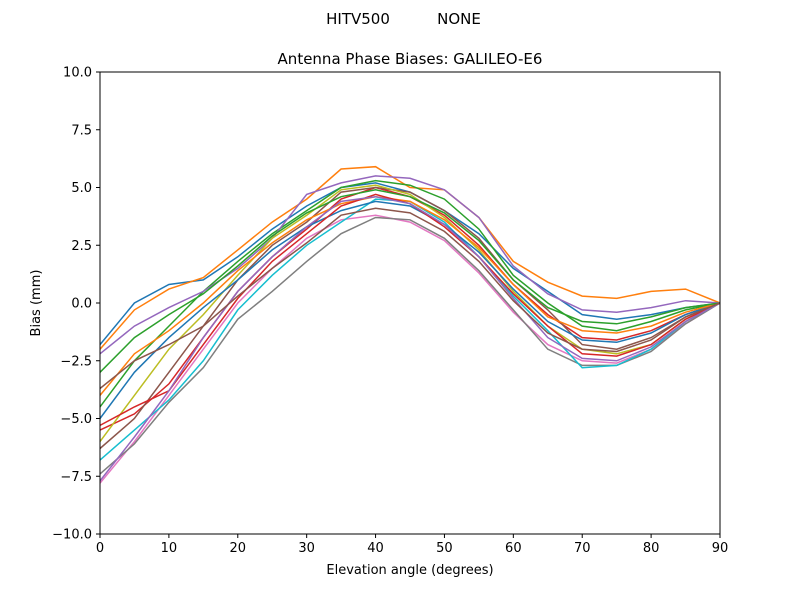  I want to click on y-axis: −10.0 −7.5 −5.0 −2.5 0.0 2.5 5.0 7.5 10.0, so click(76, 304).